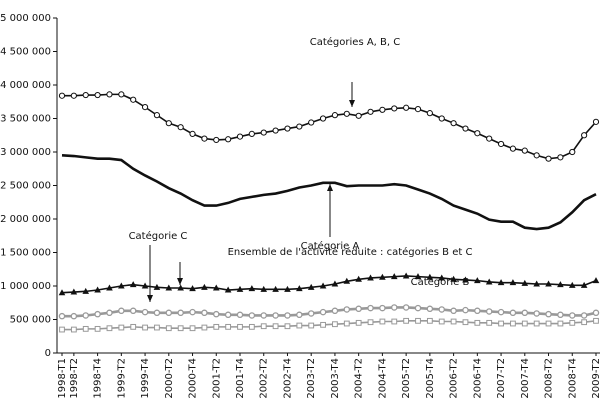 This screenshot has height=410, width=601. I want to click on x-tick-label: 2006-T4, so click(477, 378).